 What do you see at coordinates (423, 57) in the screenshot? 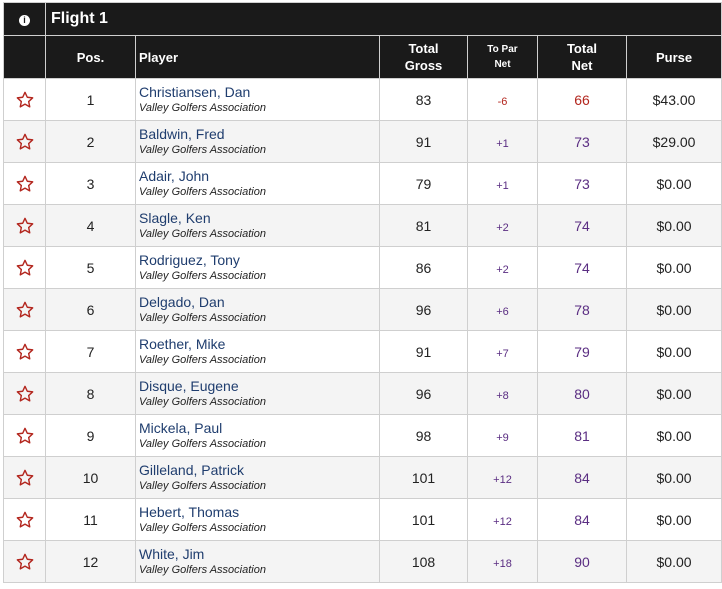
I see `header-total-gross: Total Gross` at bounding box center [423, 57].